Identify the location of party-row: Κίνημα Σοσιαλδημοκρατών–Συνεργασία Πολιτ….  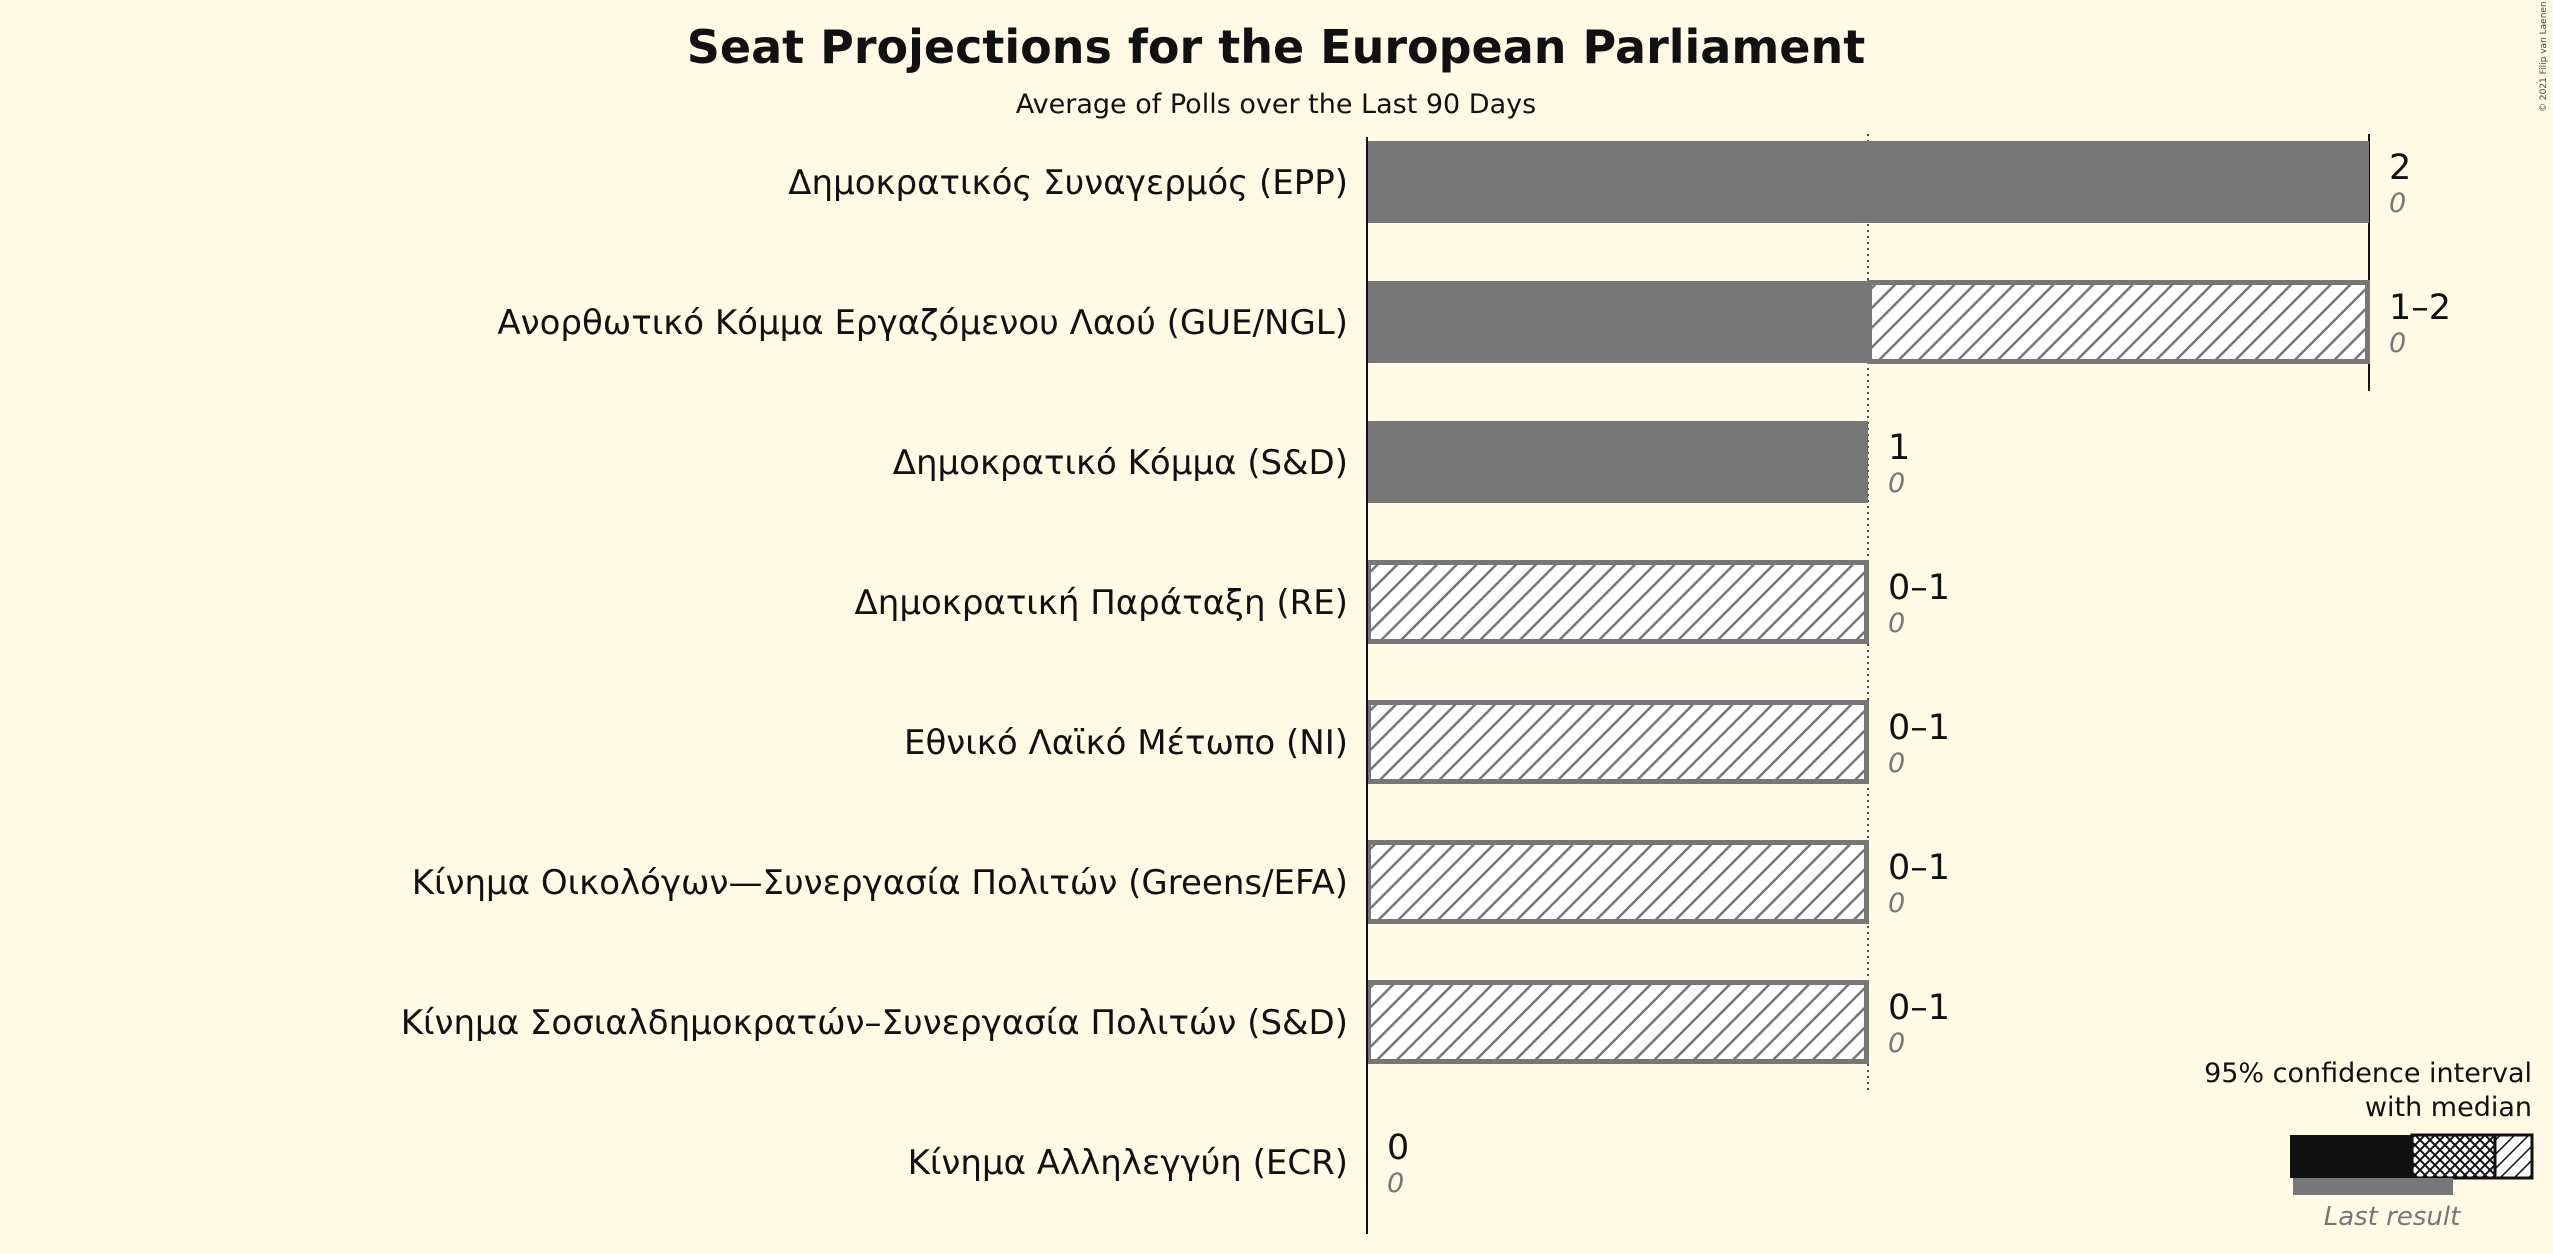
(1175, 1022).